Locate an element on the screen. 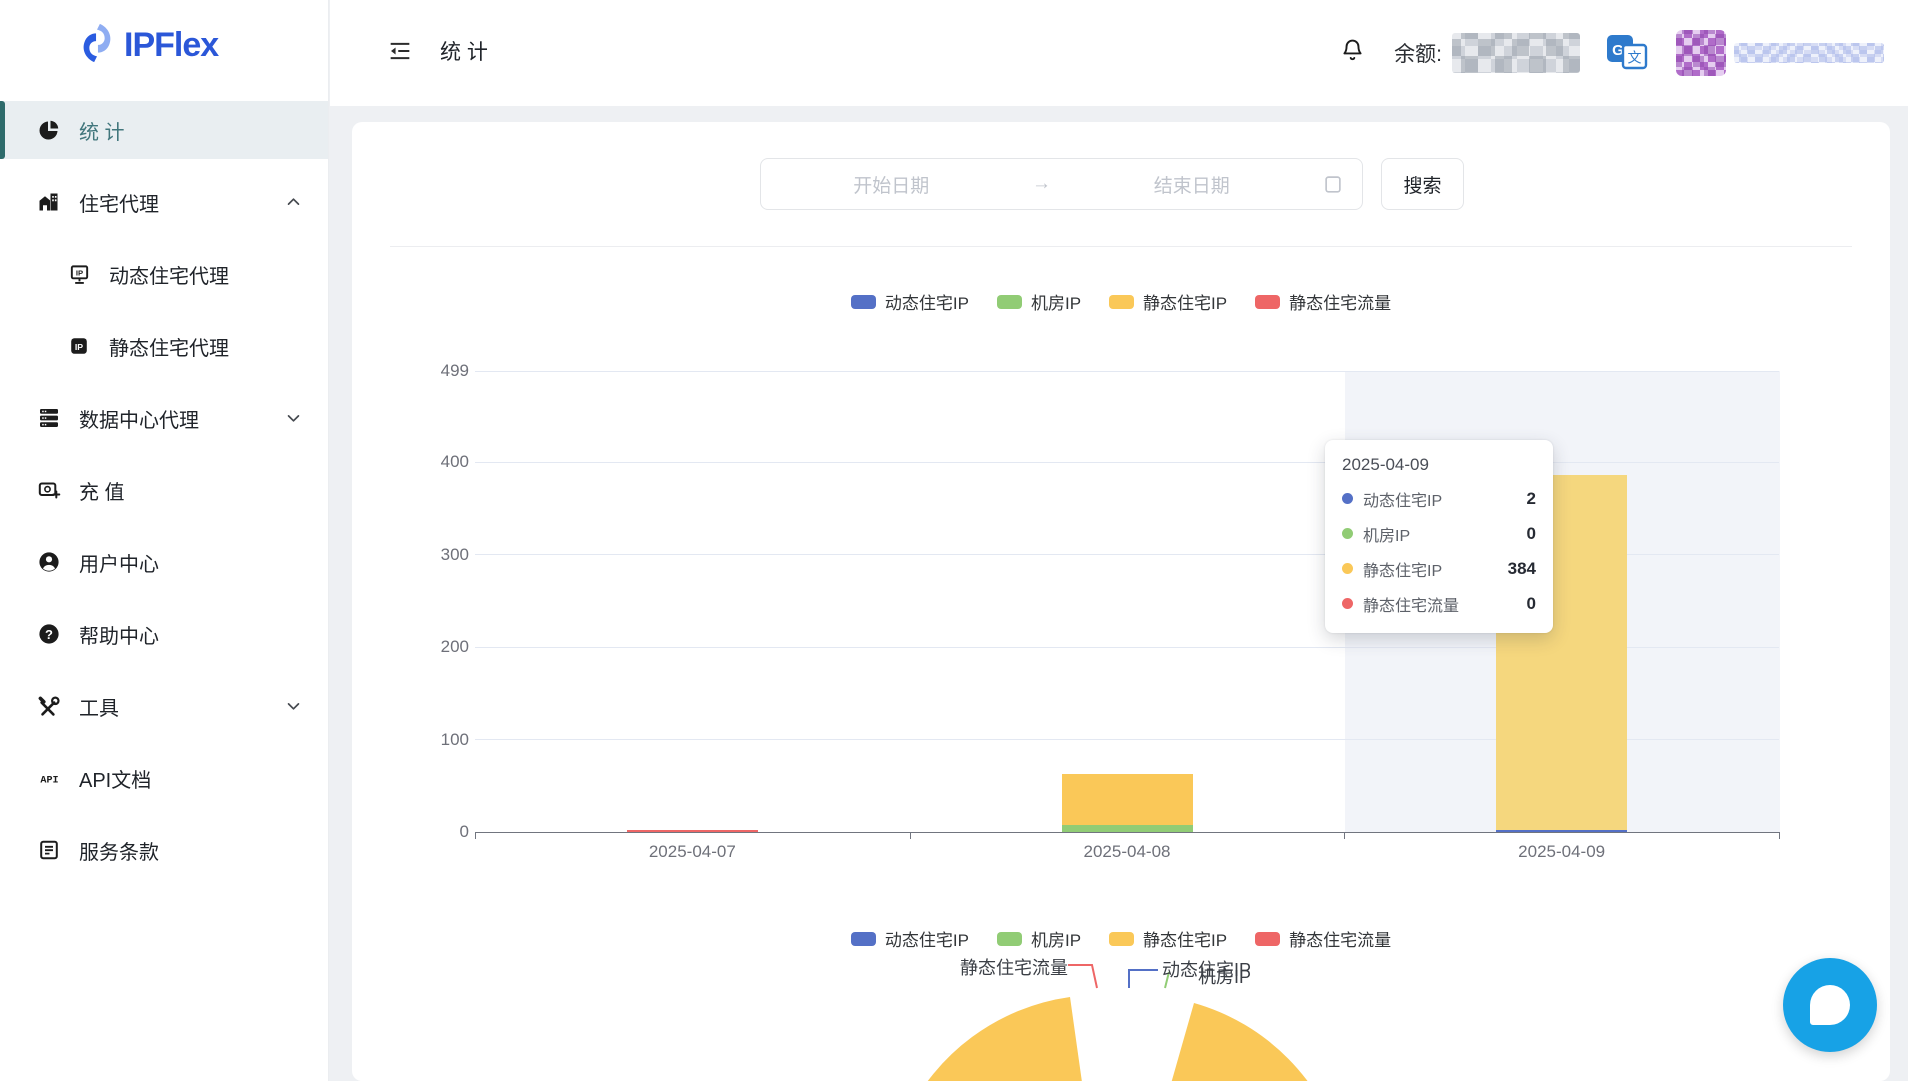 The height and width of the screenshot is (1081, 1908). x-axis-label: 2025-04-07 is located at coordinates (692, 851).